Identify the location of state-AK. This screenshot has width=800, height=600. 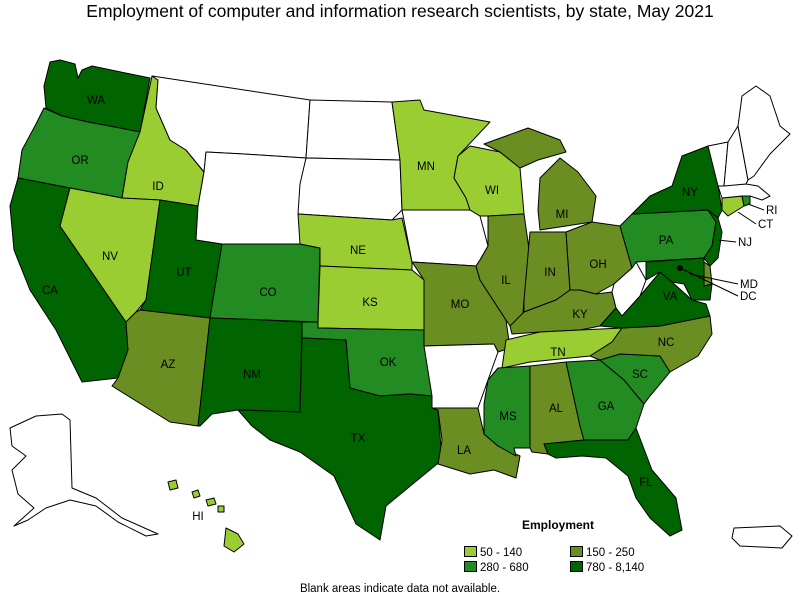
(84, 475).